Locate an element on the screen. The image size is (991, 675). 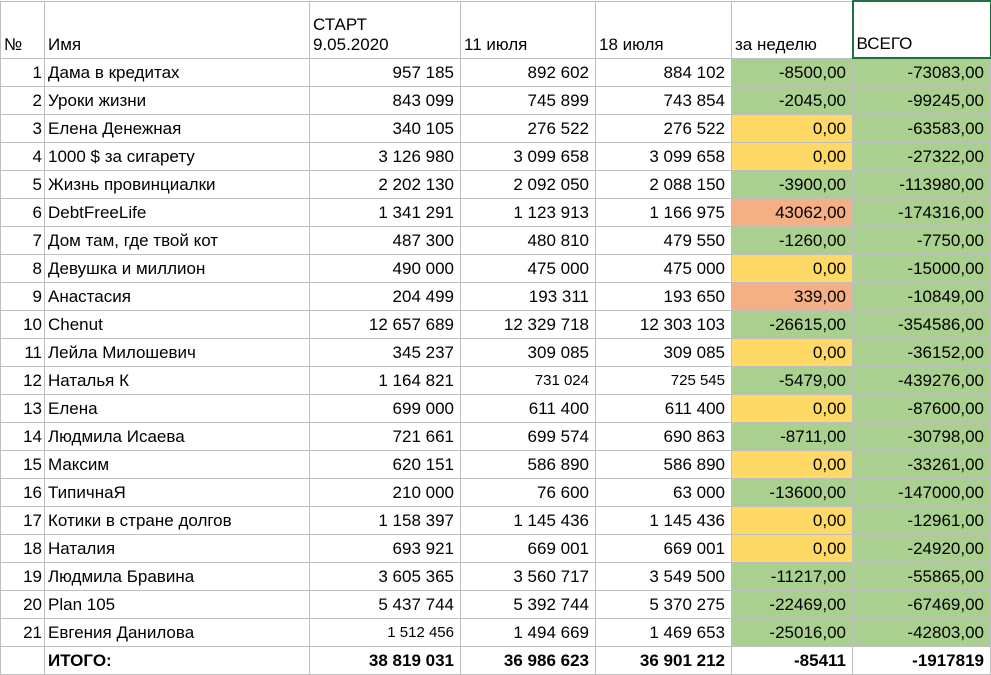
total-change-cell: -15000,00 is located at coordinates (921, 268).